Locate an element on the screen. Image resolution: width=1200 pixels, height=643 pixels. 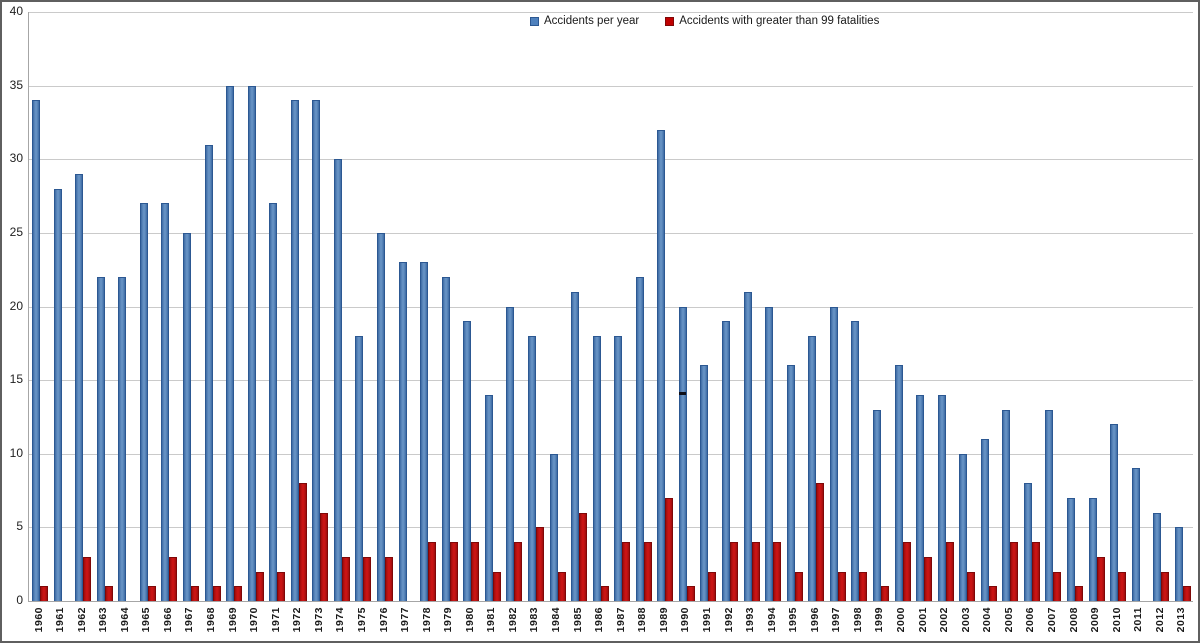
x-label-cell: 2001 is located at coordinates (923, 622).